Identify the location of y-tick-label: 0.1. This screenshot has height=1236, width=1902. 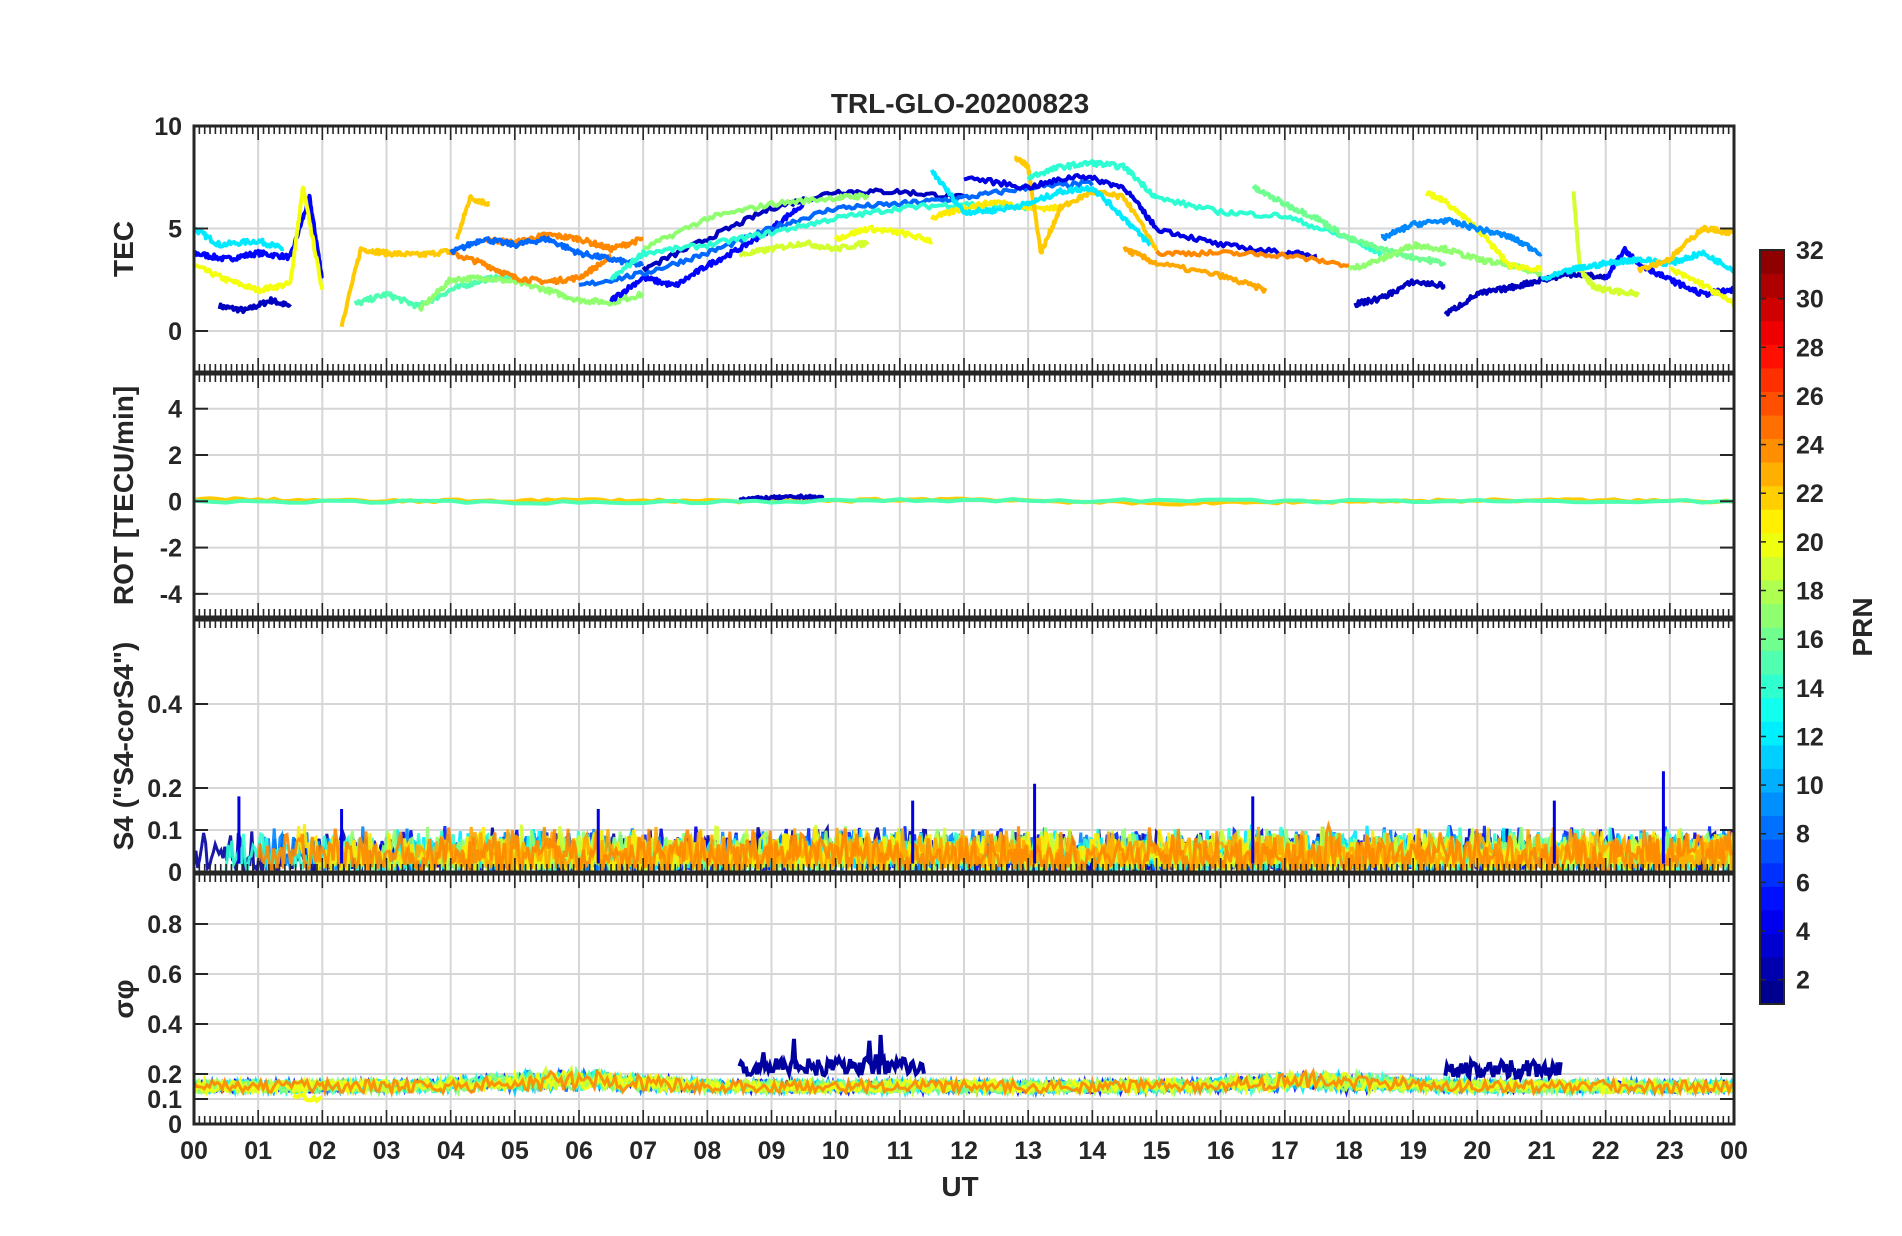
(164, 831).